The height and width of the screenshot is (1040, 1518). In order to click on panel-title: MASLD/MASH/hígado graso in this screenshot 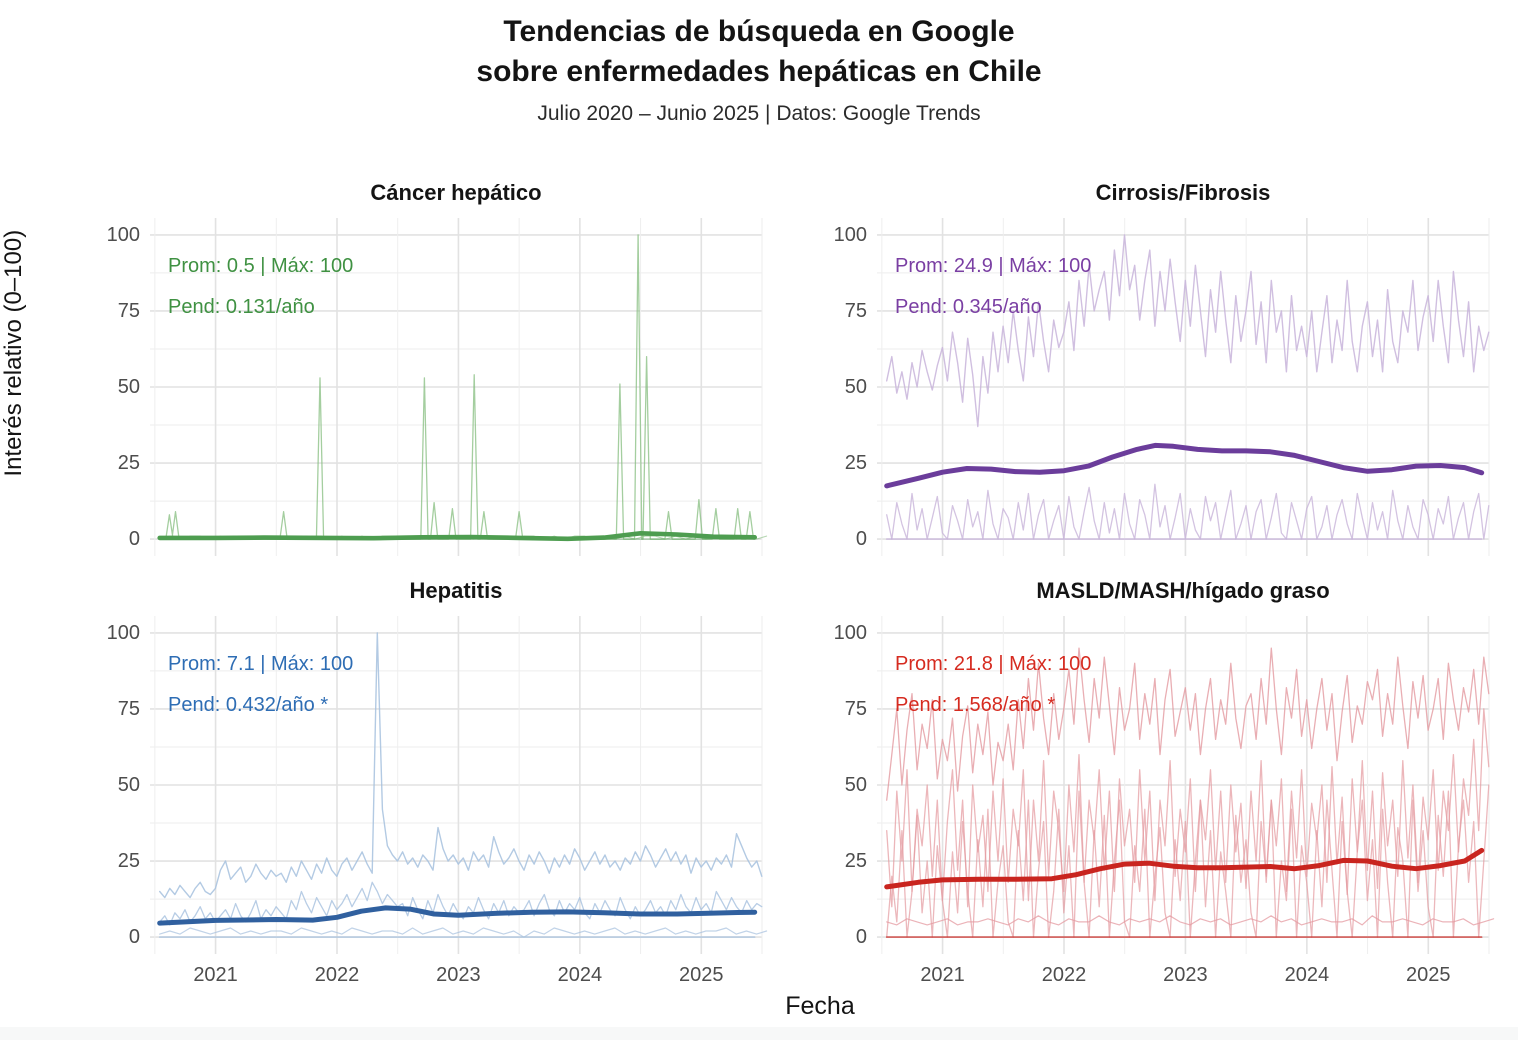, I will do `click(1183, 590)`.